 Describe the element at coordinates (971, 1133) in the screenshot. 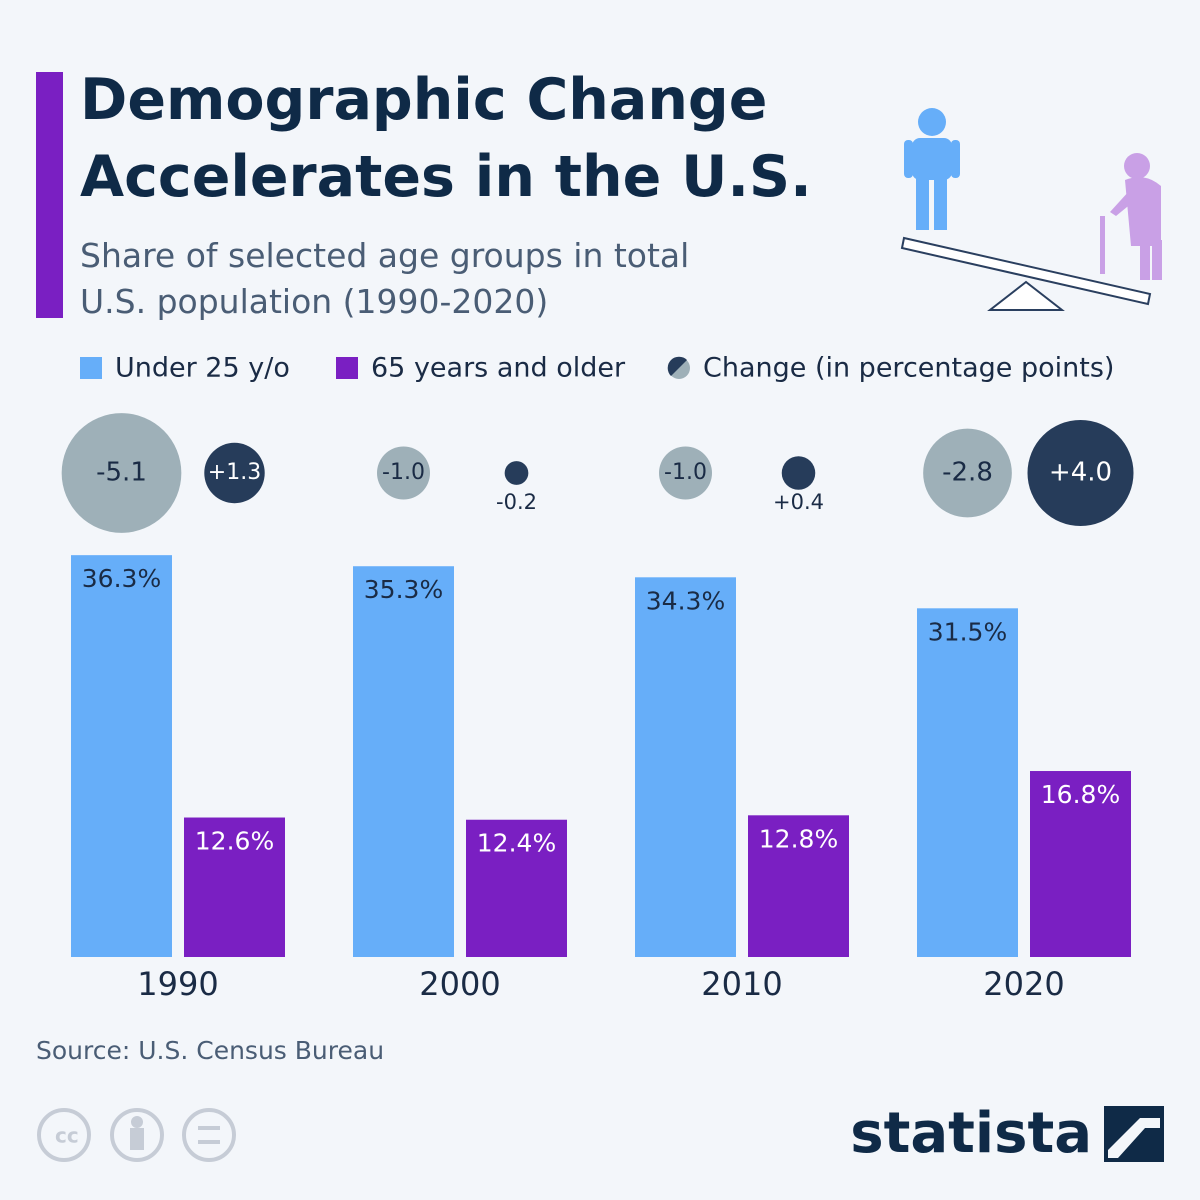

I see `brand: statista` at that location.